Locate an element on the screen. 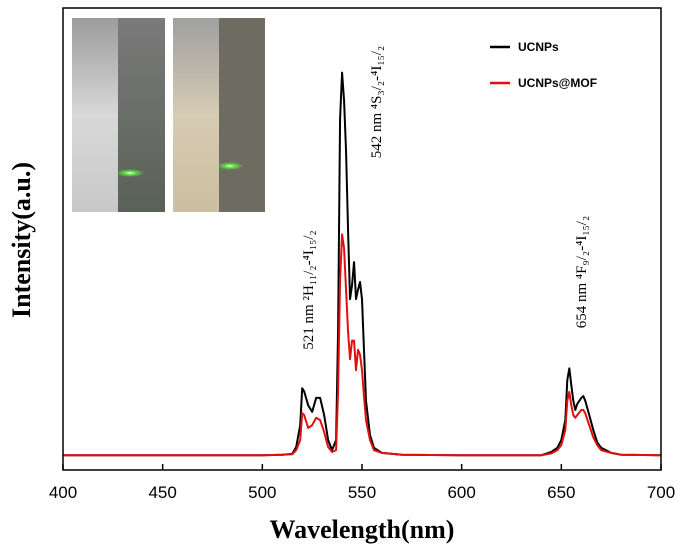 The image size is (685, 557). y-axis-title: Intensity(a.u.) is located at coordinates (21, 240).